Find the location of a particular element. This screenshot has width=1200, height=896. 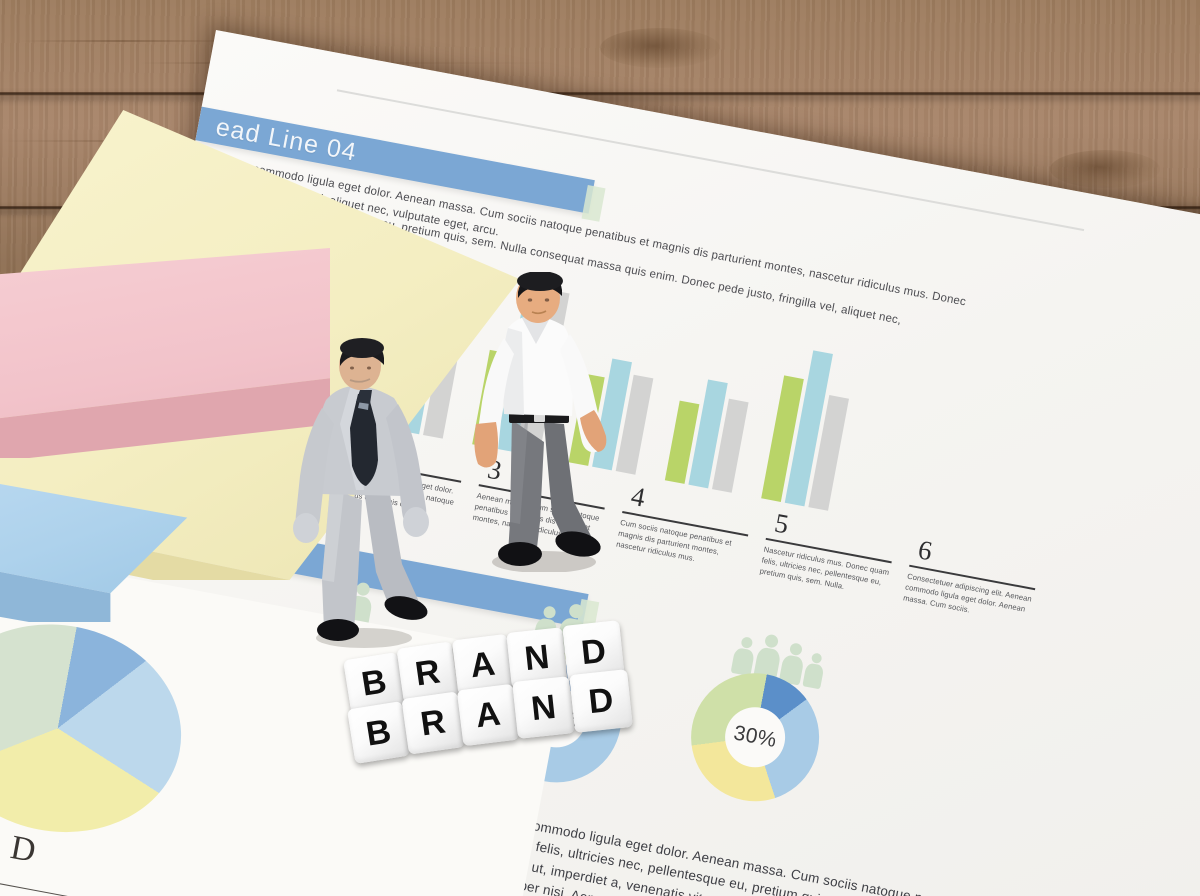

pie-caption-rule is located at coordinates (81, 881).